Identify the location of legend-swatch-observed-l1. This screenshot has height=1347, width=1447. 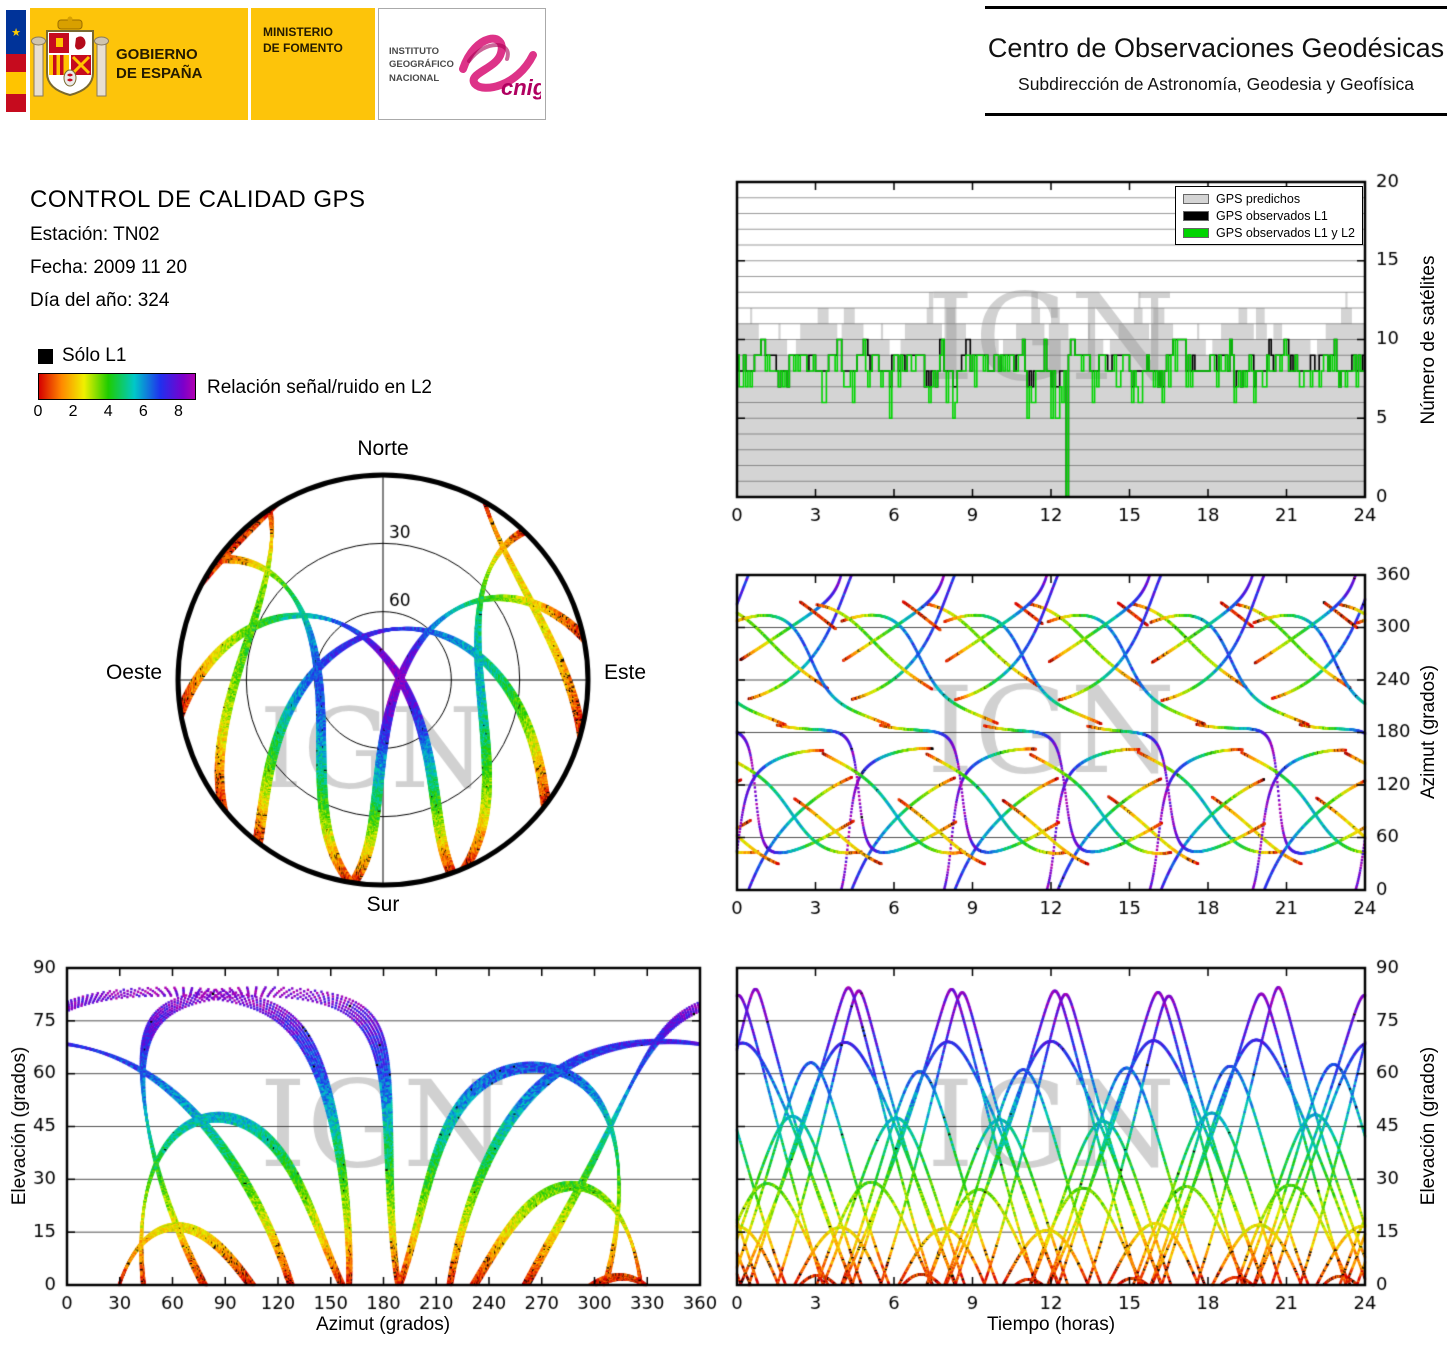
(1196, 215).